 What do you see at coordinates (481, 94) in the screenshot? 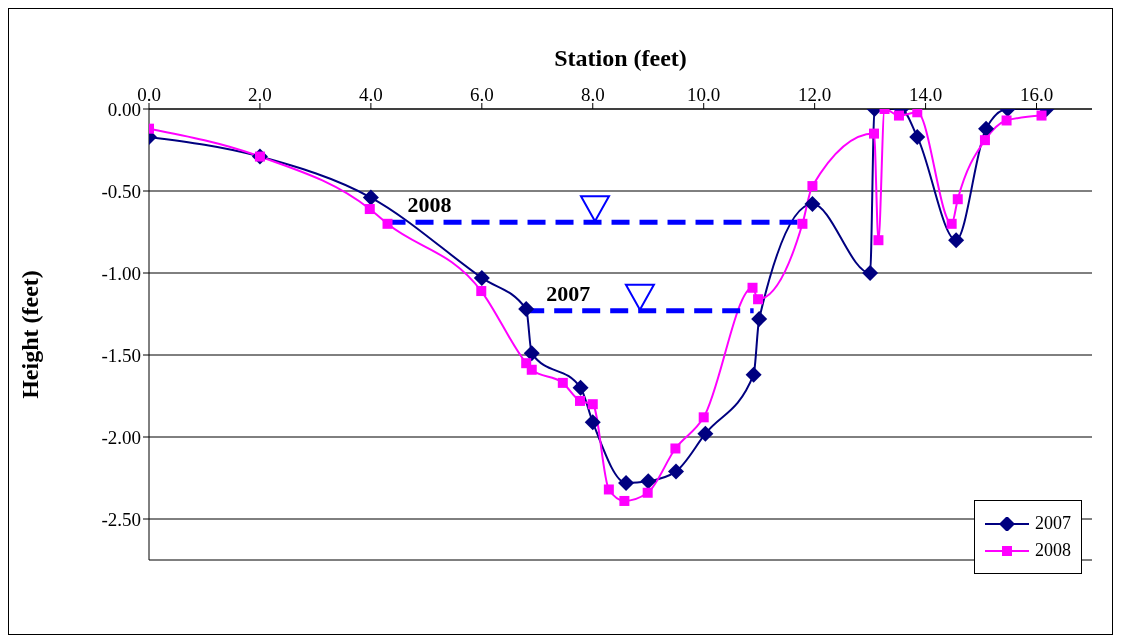
I see `x-tick-label: 6.0` at bounding box center [481, 94].